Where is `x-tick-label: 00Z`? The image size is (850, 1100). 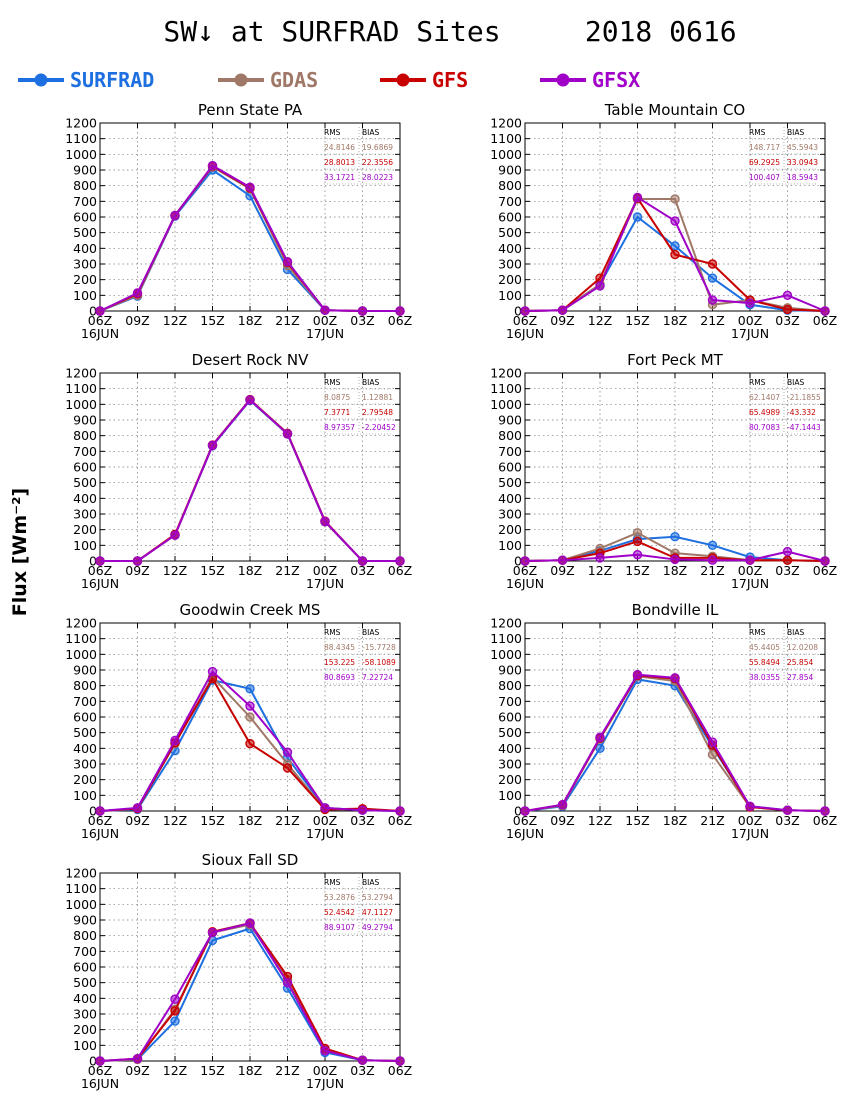 x-tick-label: 00Z is located at coordinates (325, 320).